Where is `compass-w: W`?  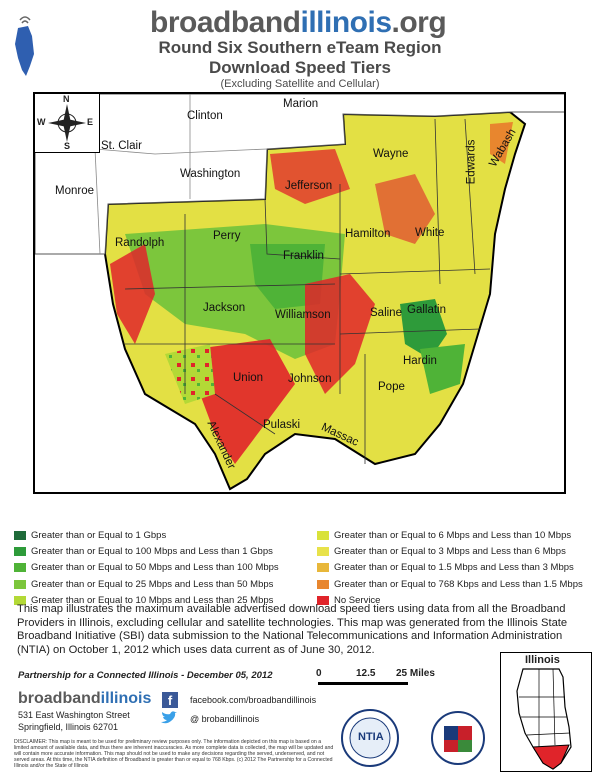 compass-w: W is located at coordinates (41, 122).